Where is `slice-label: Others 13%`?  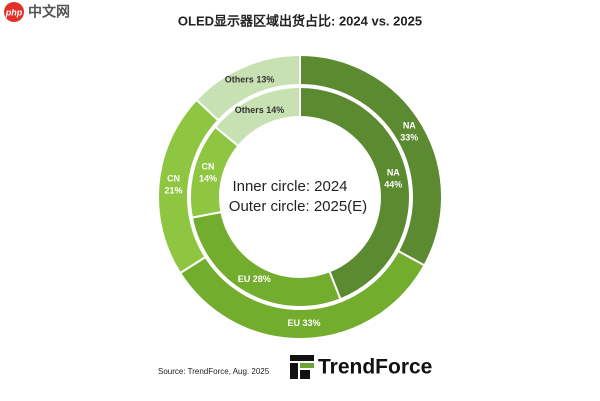 slice-label: Others 13% is located at coordinates (250, 80).